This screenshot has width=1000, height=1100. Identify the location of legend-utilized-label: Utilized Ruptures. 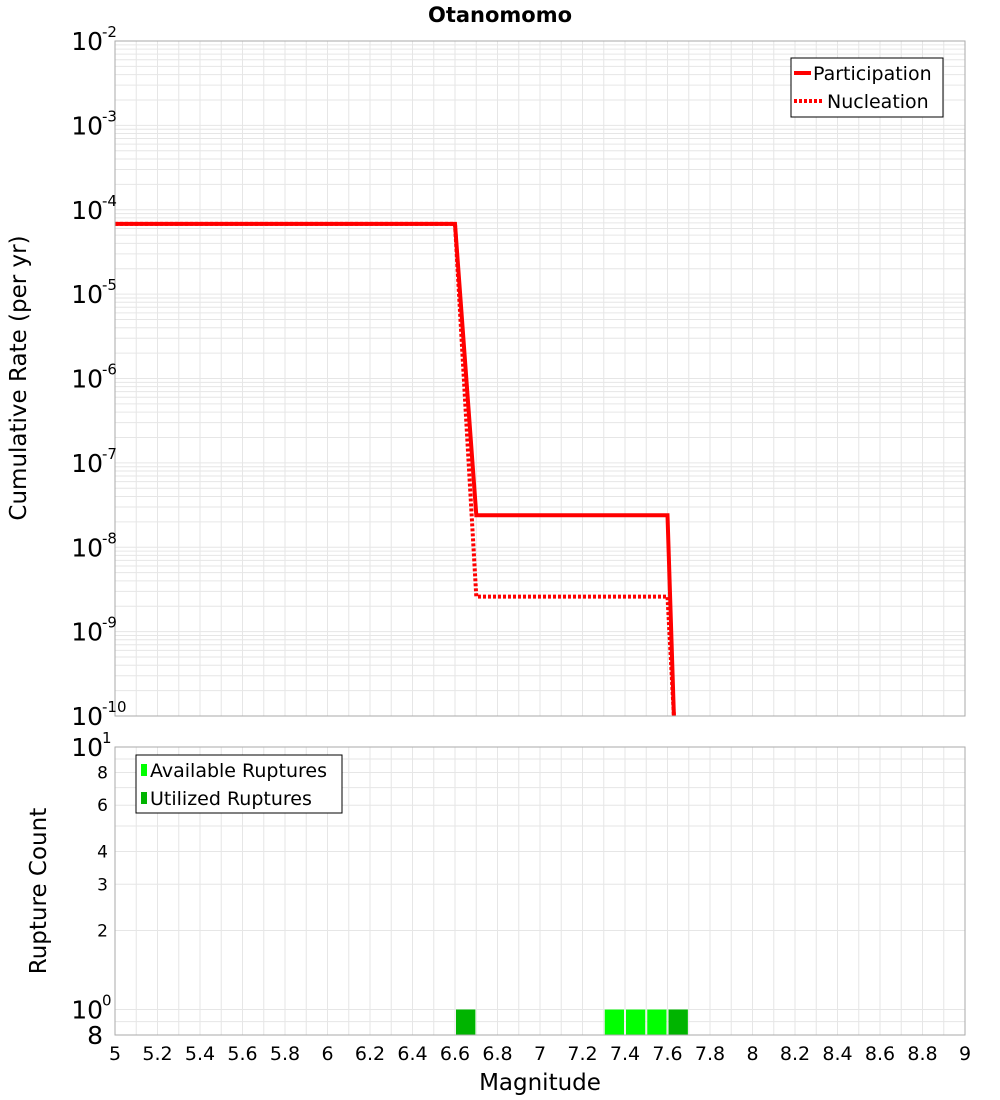
(231, 799).